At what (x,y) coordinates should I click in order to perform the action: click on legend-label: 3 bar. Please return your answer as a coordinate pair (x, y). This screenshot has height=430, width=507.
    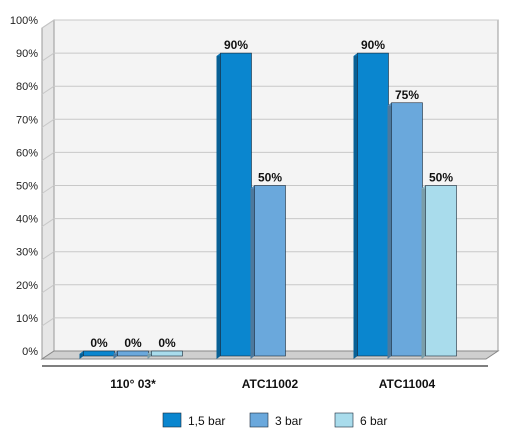
    Looking at the image, I should click on (288, 421).